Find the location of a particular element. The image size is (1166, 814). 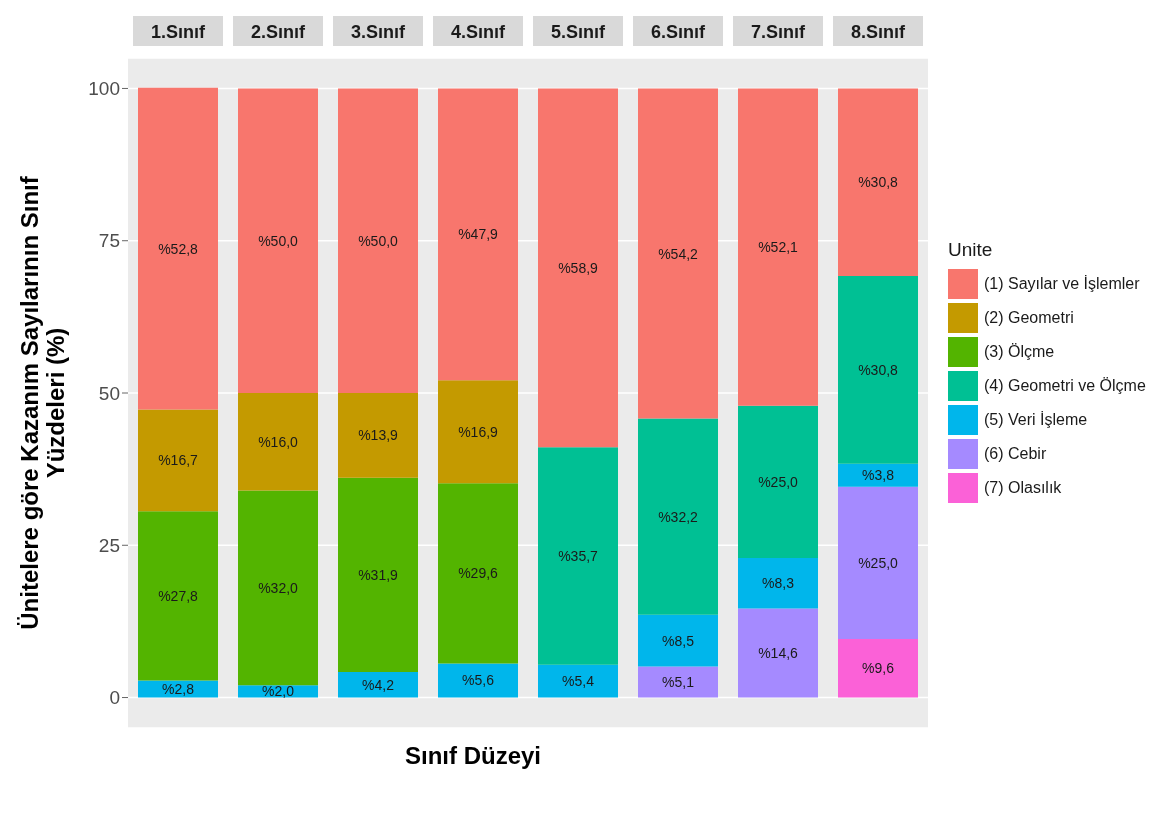

legend-label: (4) Geometri ve Ölçme is located at coordinates (1065, 386).